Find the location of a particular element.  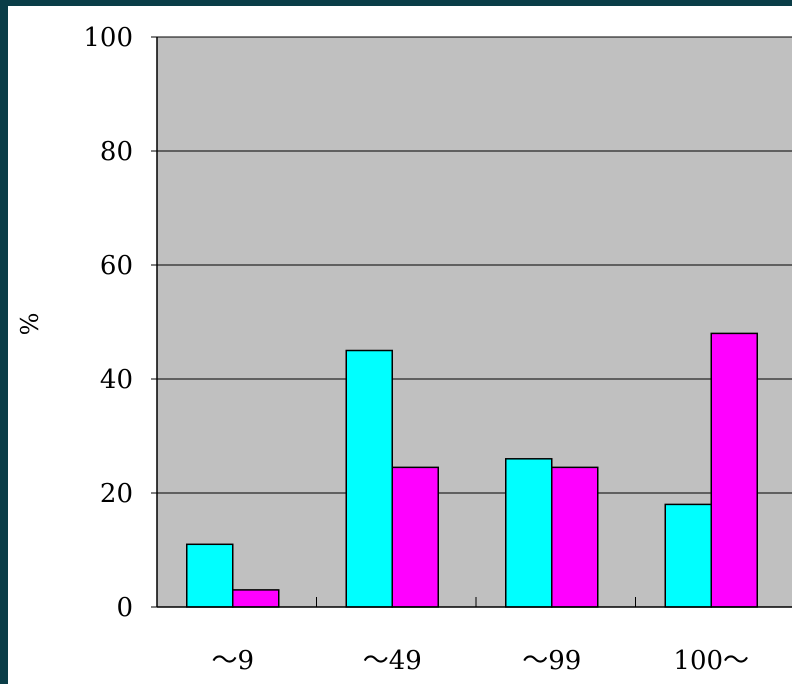

x-category-labels: ～9 ～49 ～99 100～ is located at coordinates (480, 661).